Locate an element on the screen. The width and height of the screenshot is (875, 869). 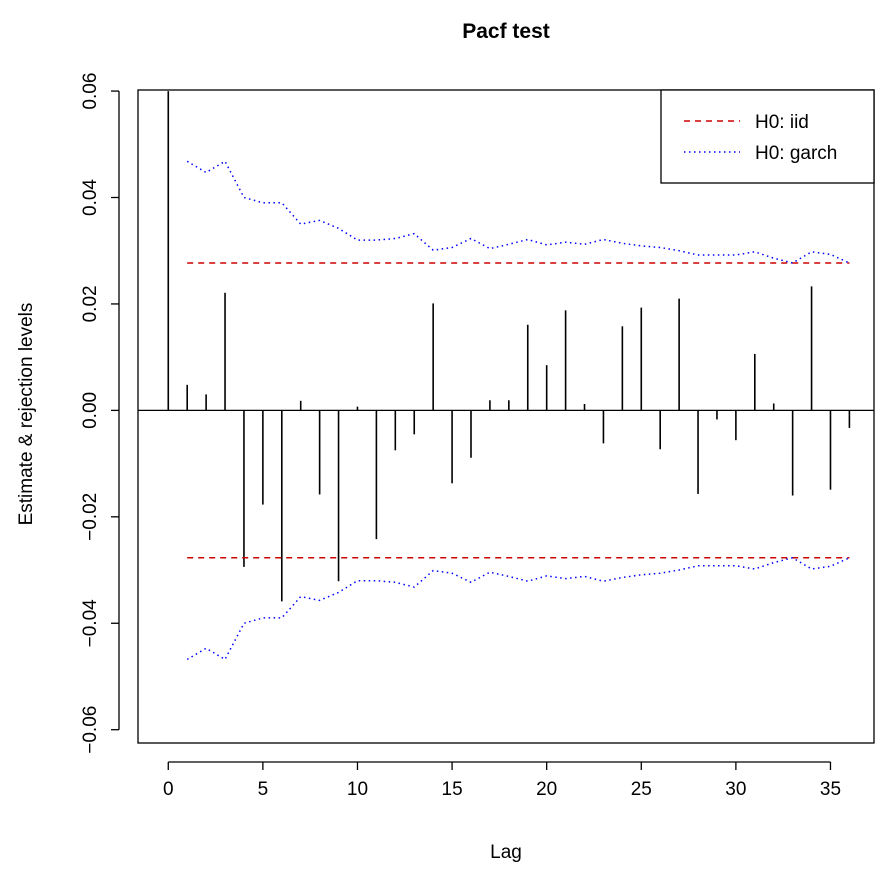
y-tick-label: 0.02 is located at coordinates (90, 303).